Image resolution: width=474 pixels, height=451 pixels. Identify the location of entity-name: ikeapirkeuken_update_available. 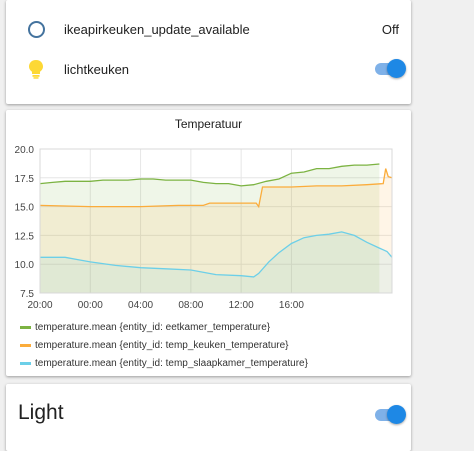
(157, 29).